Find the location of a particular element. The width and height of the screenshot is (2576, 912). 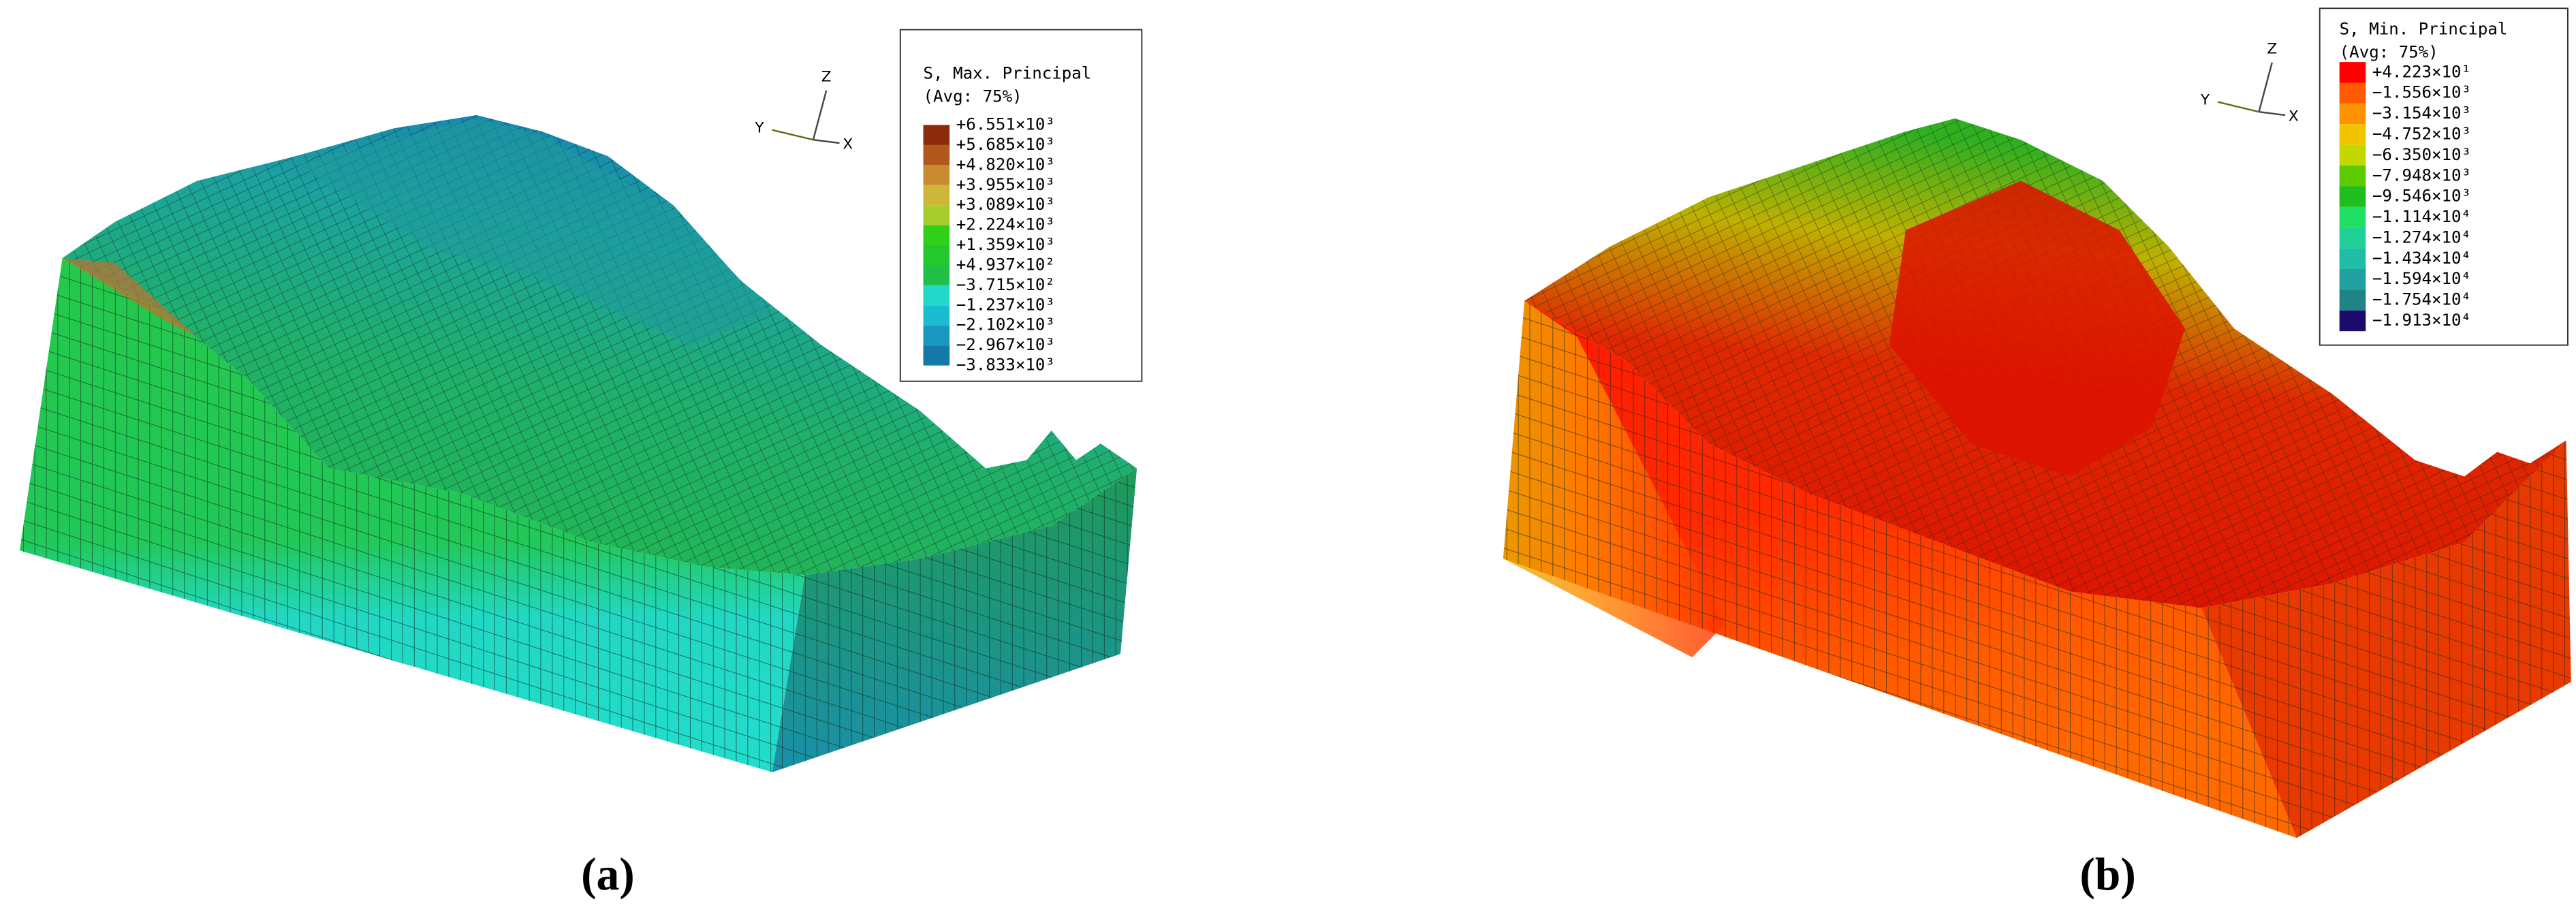

legend-label: +4.937×10² is located at coordinates (1006, 264).